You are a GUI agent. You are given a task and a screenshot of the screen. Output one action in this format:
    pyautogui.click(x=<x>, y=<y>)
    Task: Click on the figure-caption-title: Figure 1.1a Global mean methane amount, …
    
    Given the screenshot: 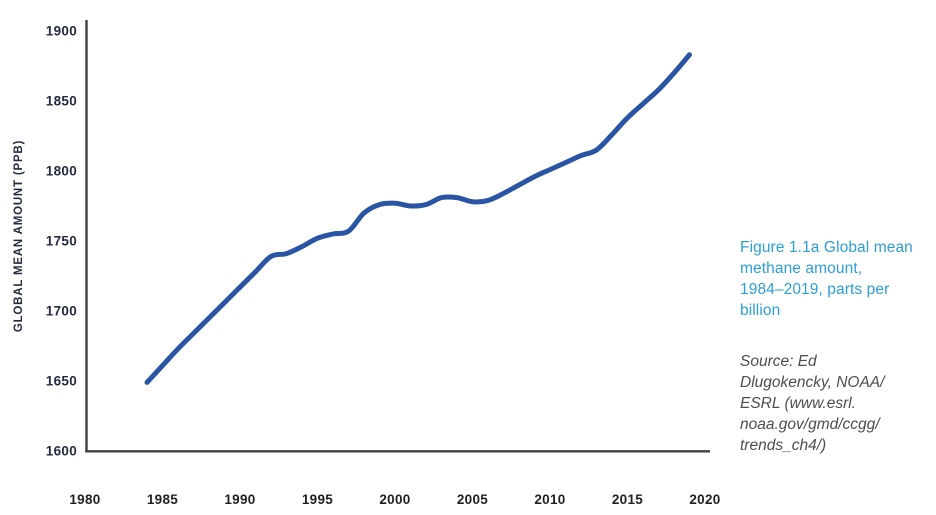 What is the action you would take?
    pyautogui.click(x=826, y=279)
    